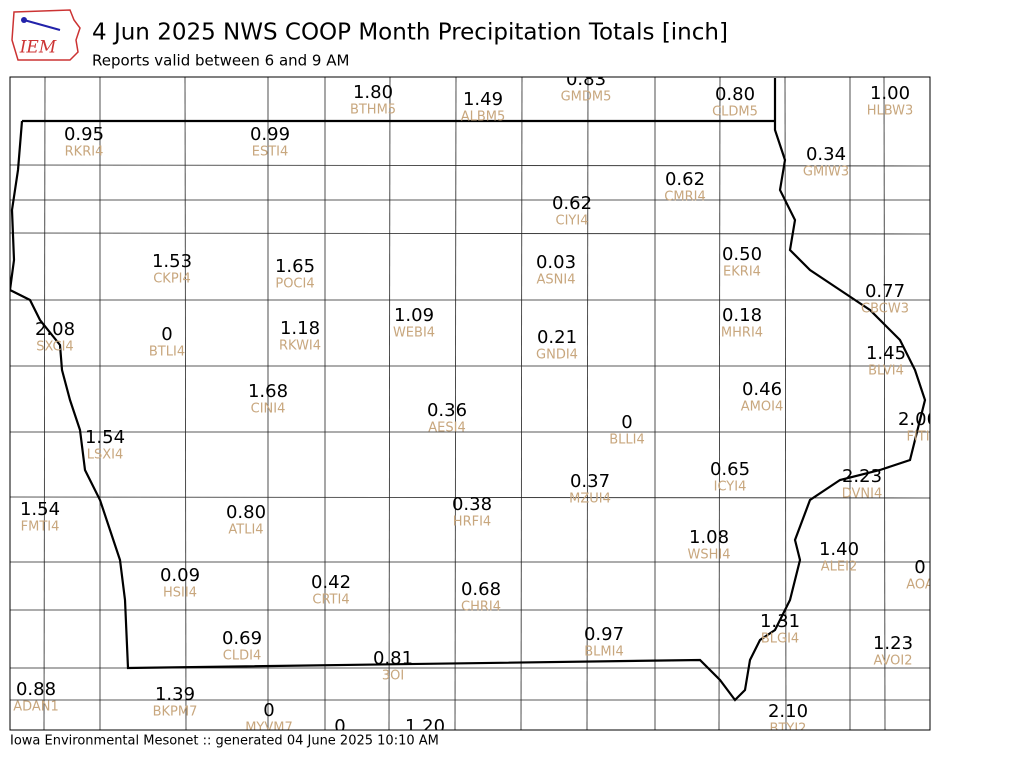 This screenshot has height=772, width=1024. Describe the element at coordinates (730, 487) in the screenshot. I see `station-id: ICYI4` at that location.